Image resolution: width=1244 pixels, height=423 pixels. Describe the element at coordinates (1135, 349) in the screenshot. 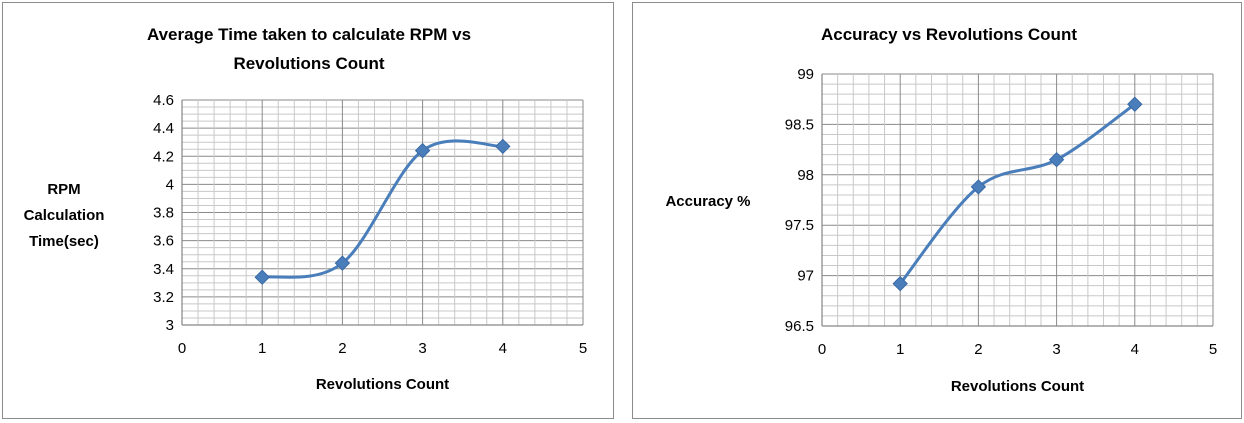

I see `acc-x-tick-label: 4` at that location.